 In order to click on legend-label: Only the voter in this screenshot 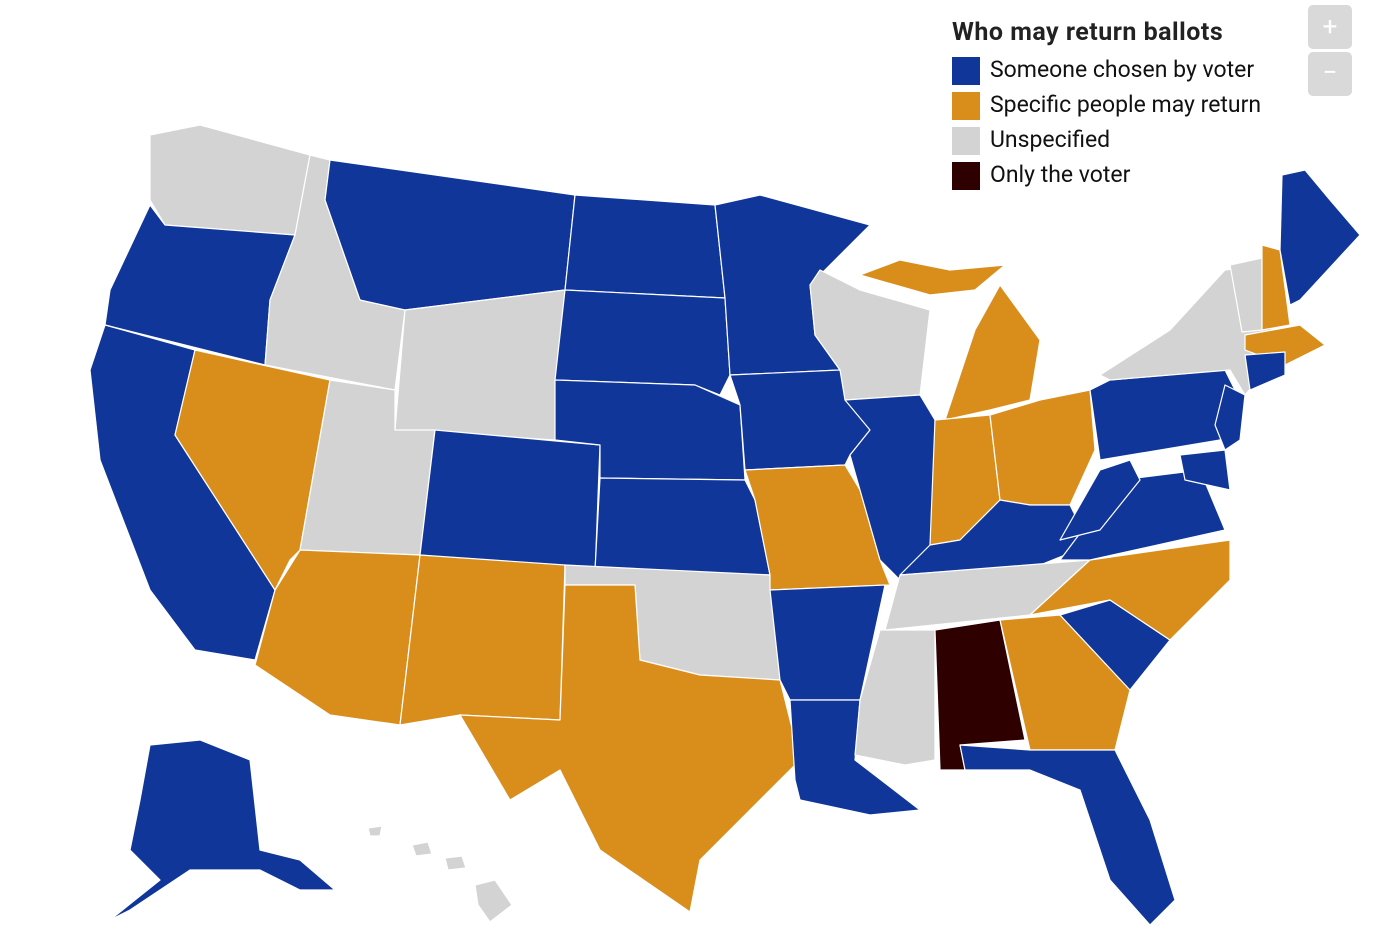, I will do `click(1060, 174)`.